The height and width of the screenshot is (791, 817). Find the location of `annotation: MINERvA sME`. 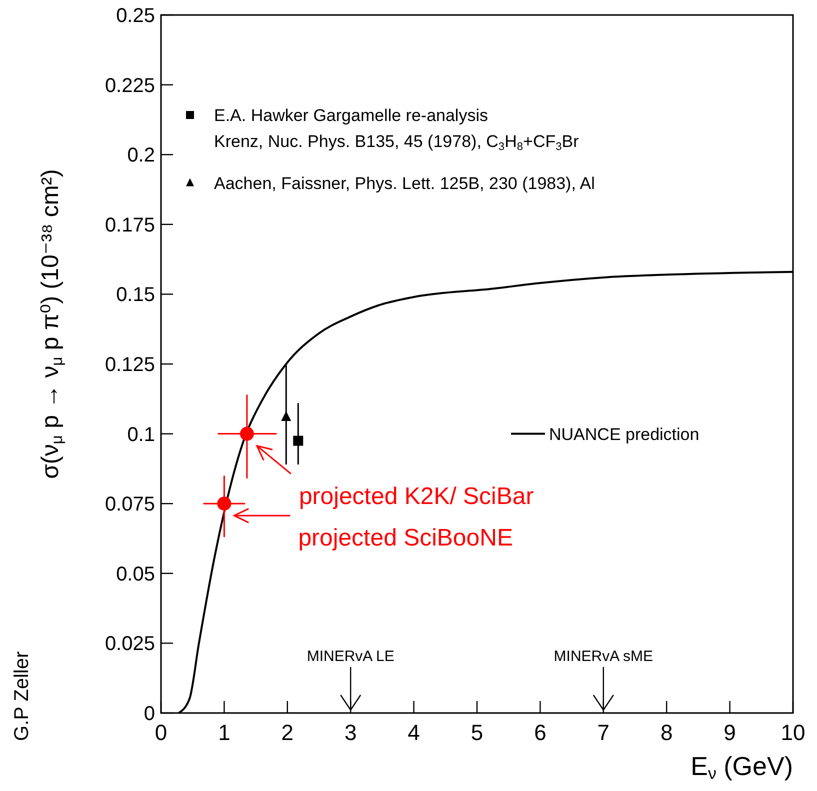

annotation: MINERvA sME is located at coordinates (603, 656).